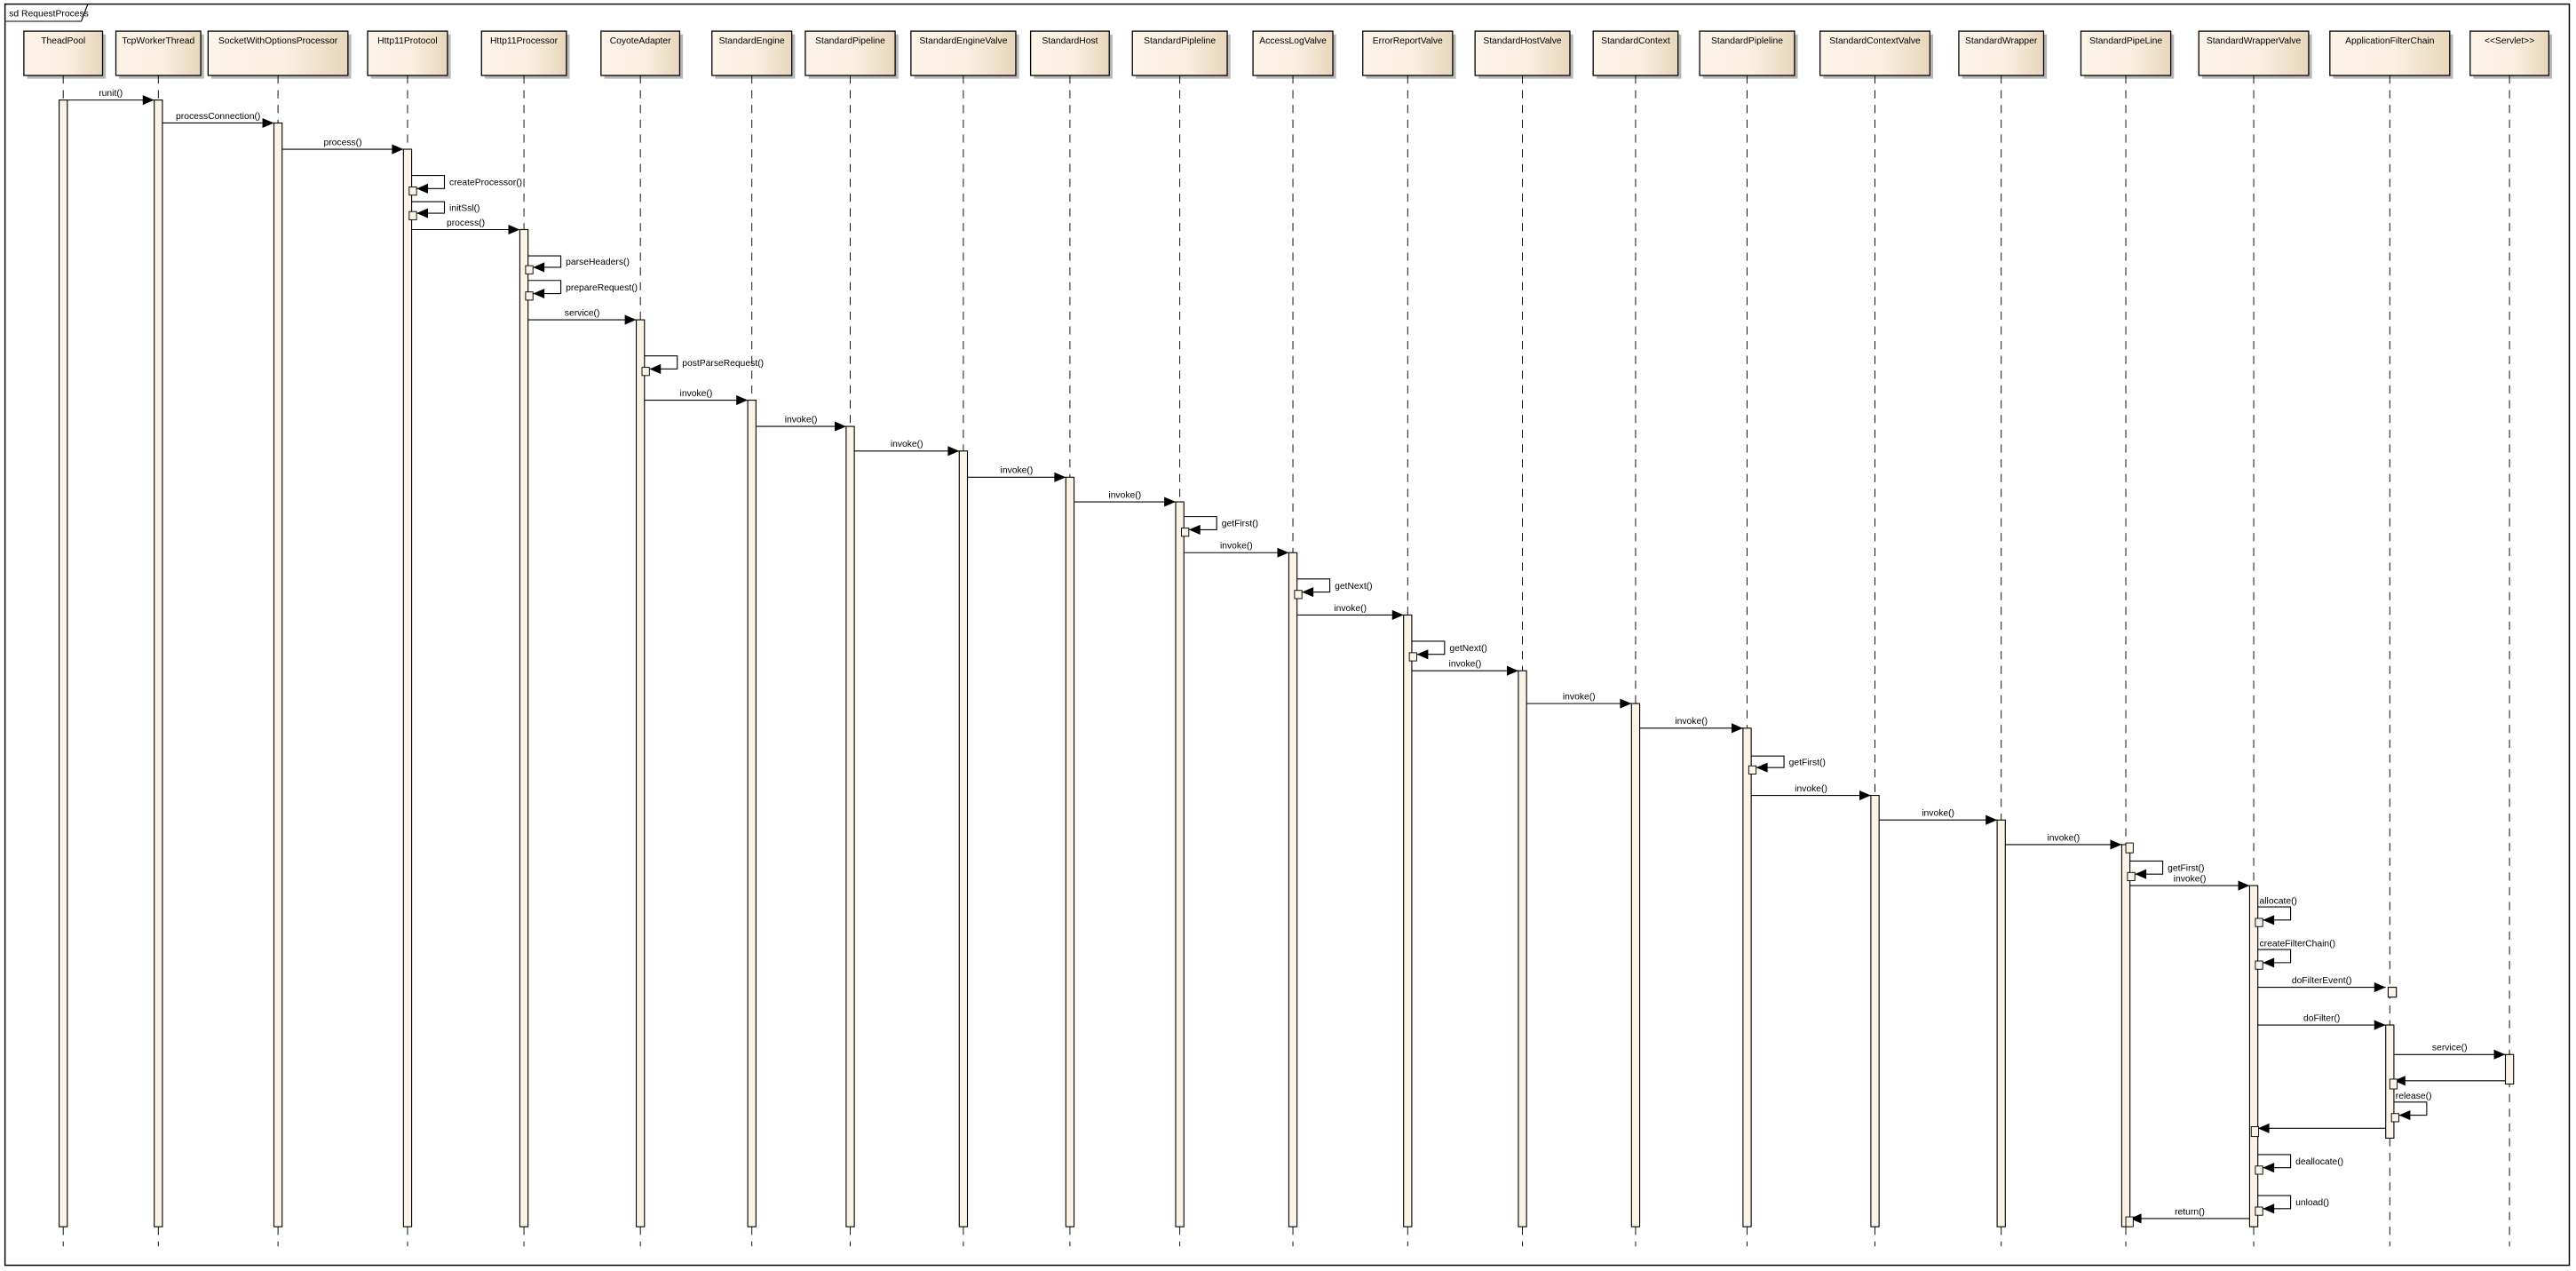 This screenshot has width=2576, height=1271. I want to click on lifeline: ErrorReportValve, so click(1409, 638).